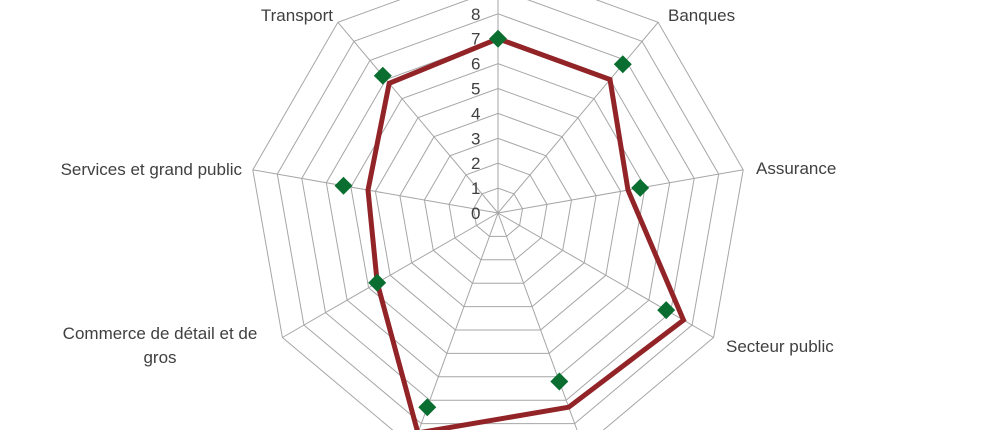  Describe the element at coordinates (152, 169) in the screenshot. I see `category-label-7: Services et grand public` at that location.